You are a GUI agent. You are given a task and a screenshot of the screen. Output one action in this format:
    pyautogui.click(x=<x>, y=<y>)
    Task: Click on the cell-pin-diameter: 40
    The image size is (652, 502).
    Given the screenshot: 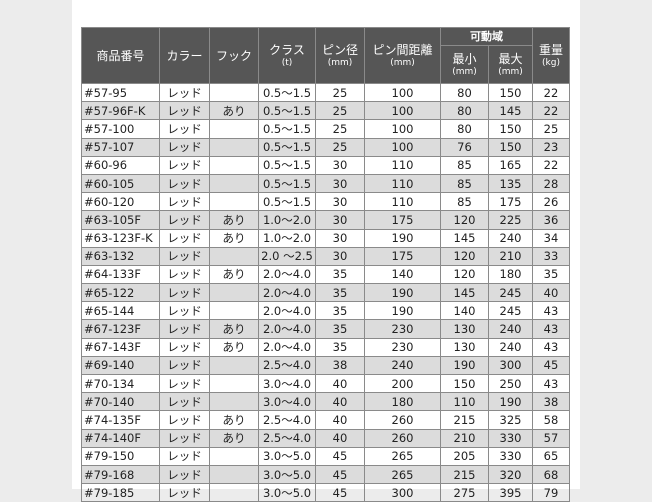 What is the action you would take?
    pyautogui.click(x=340, y=438)
    